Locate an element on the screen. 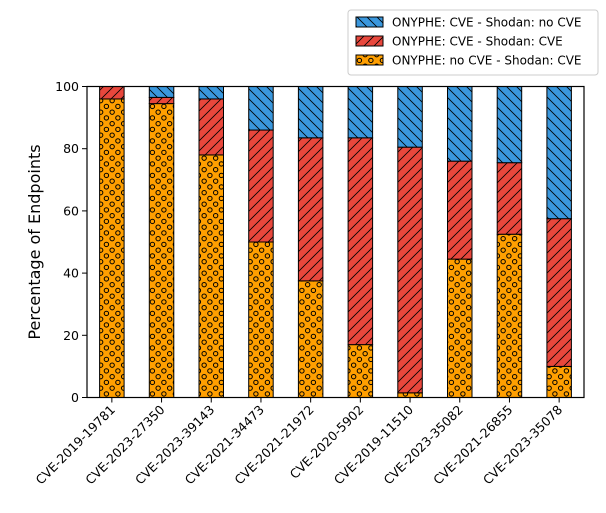  y-tick-label: 0 is located at coordinates (75, 397).